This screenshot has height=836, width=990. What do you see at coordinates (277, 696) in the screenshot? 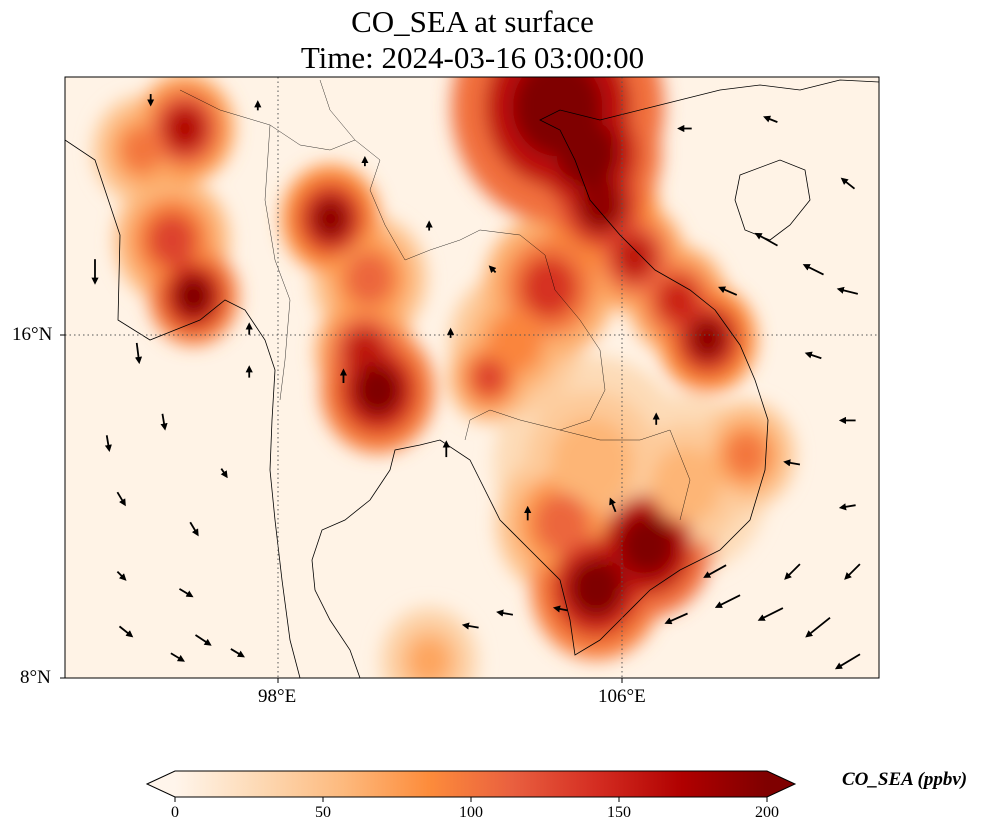
I see `x-tick-label: 98°E` at bounding box center [277, 696].